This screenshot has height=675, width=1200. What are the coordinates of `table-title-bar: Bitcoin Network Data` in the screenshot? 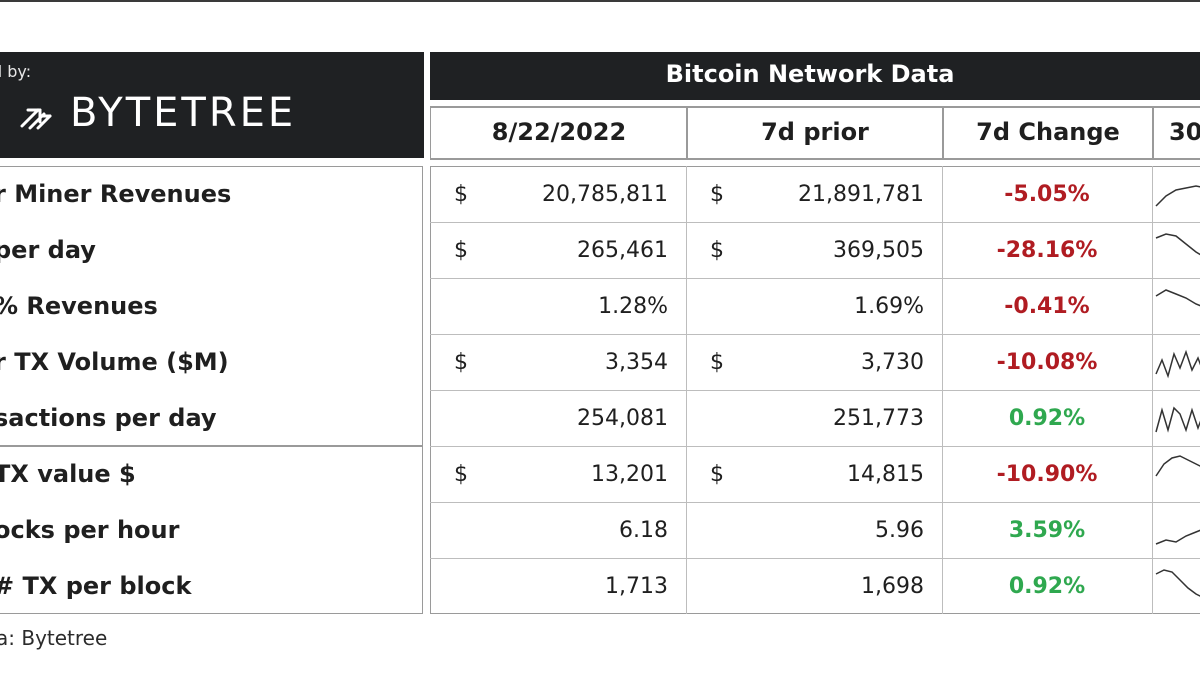 It's located at (815, 76).